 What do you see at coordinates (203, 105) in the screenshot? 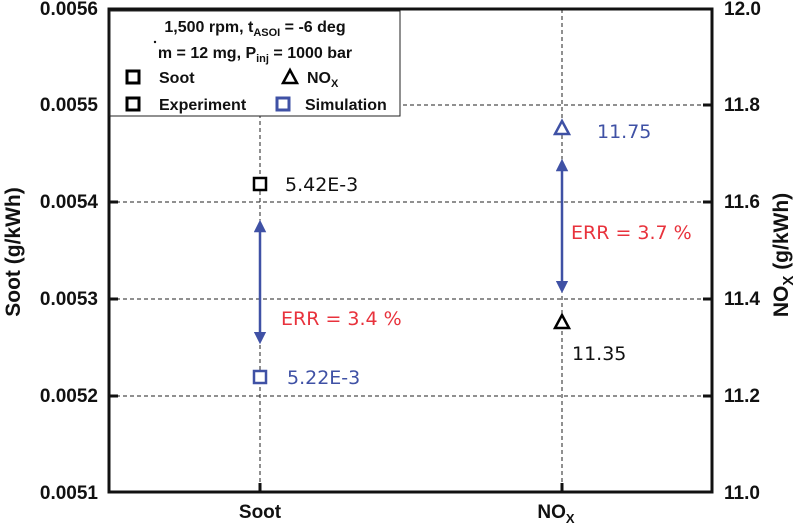
I see `legend-experiment: Experiment` at bounding box center [203, 105].